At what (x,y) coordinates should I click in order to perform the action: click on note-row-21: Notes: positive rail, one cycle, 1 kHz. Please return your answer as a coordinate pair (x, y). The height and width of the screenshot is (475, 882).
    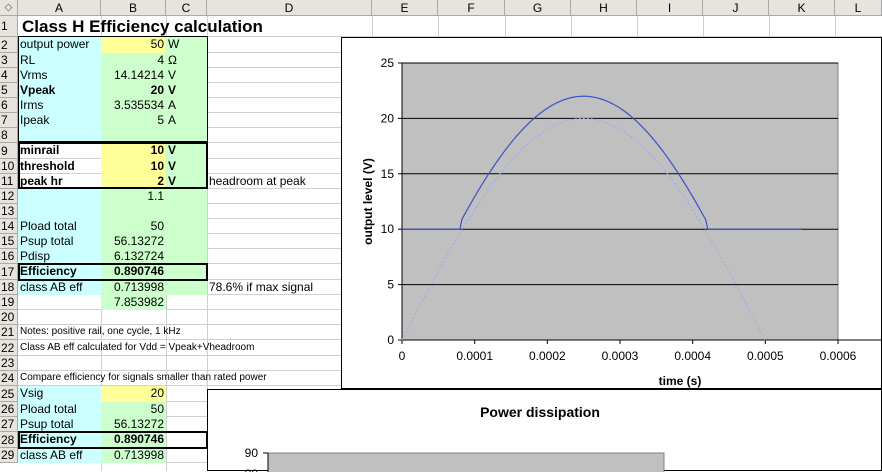
    Looking at the image, I should click on (100, 331).